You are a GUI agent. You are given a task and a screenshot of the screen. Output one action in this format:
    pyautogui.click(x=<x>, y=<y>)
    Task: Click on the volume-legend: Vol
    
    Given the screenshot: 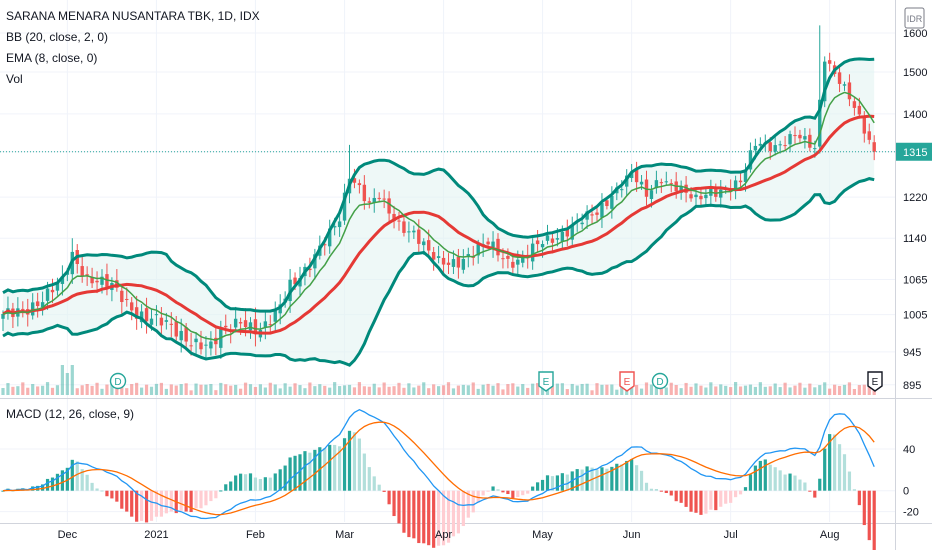 What is the action you would take?
    pyautogui.click(x=14, y=79)
    